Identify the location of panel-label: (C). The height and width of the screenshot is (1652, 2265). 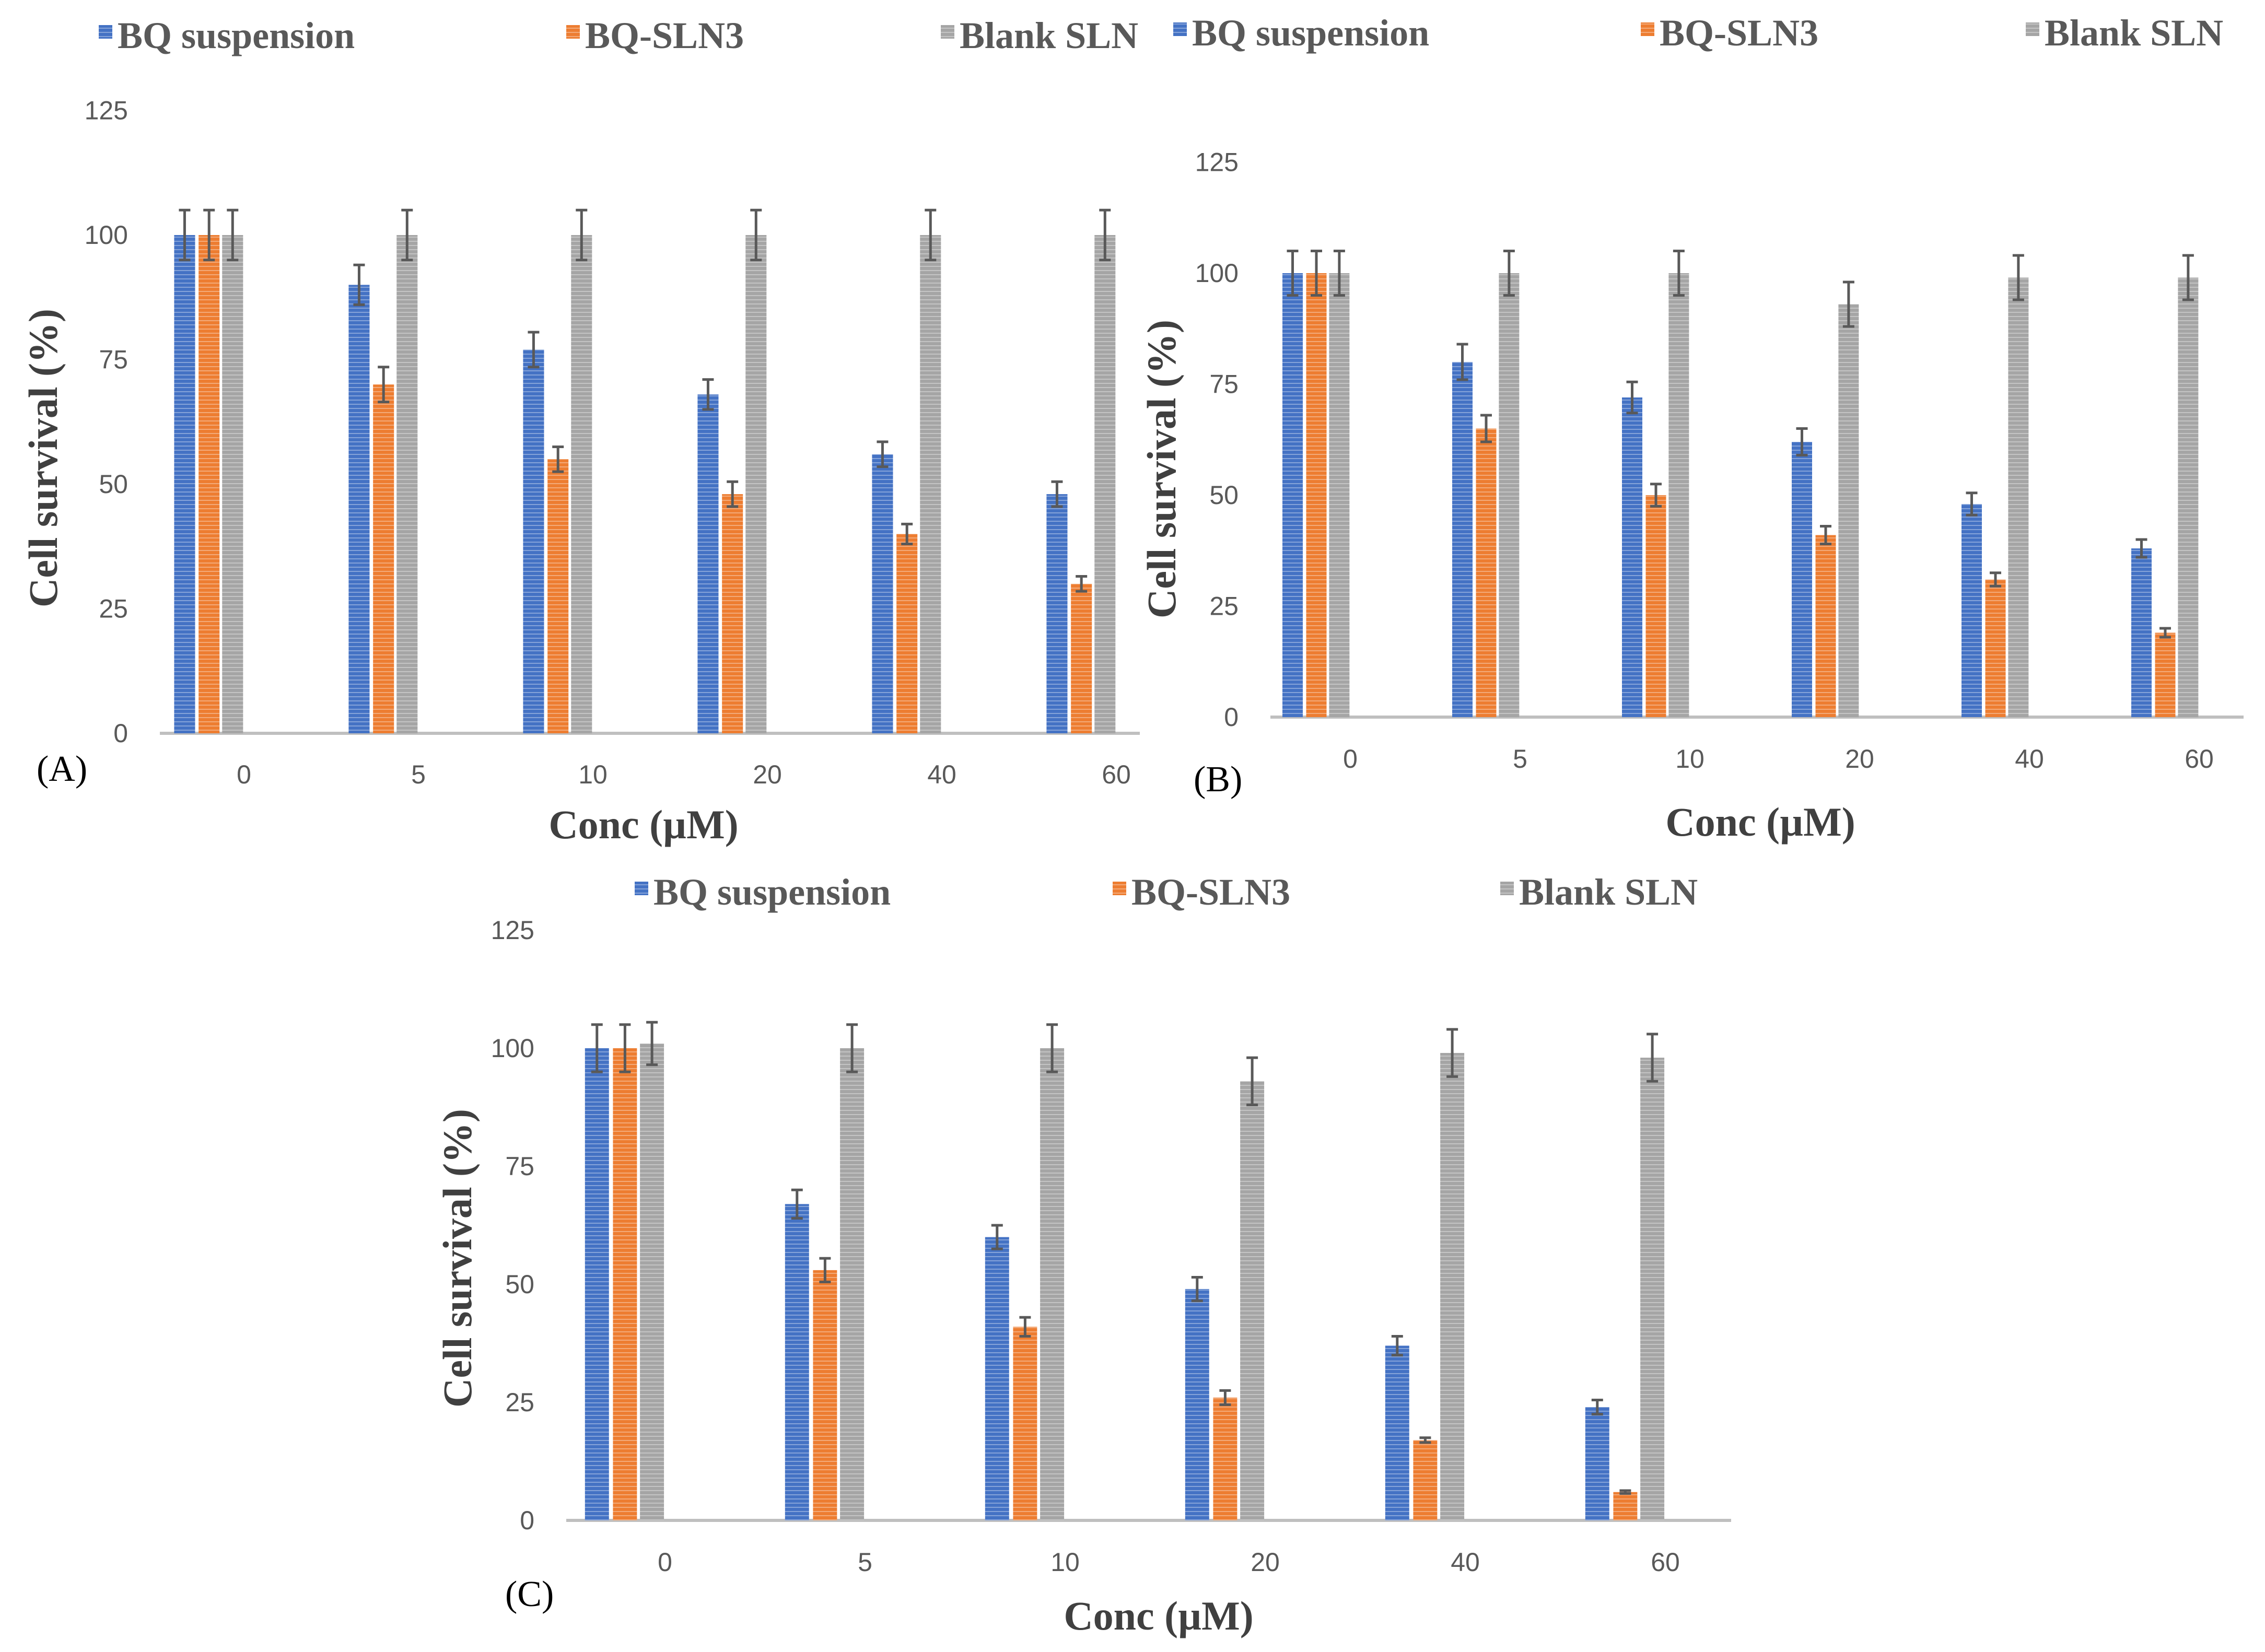
(529, 1594).